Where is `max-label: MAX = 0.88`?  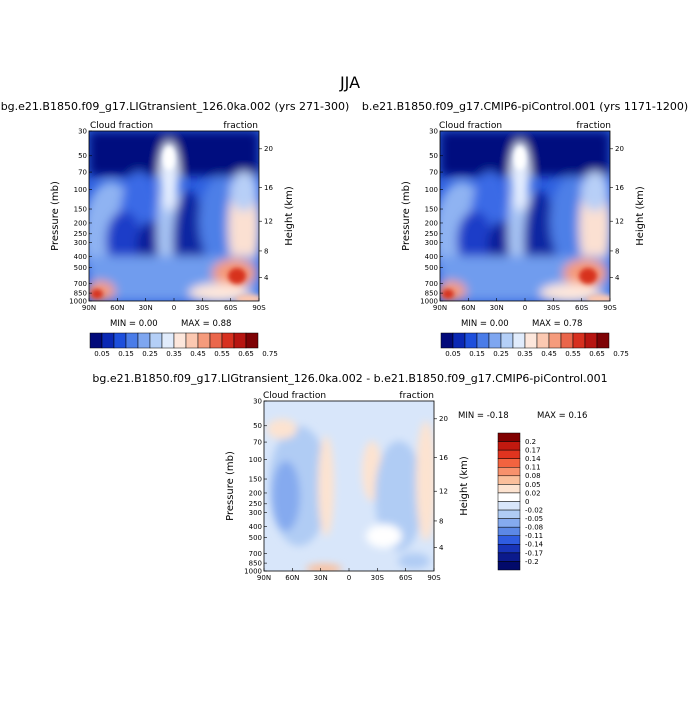
max-label: MAX = 0.88 is located at coordinates (206, 324).